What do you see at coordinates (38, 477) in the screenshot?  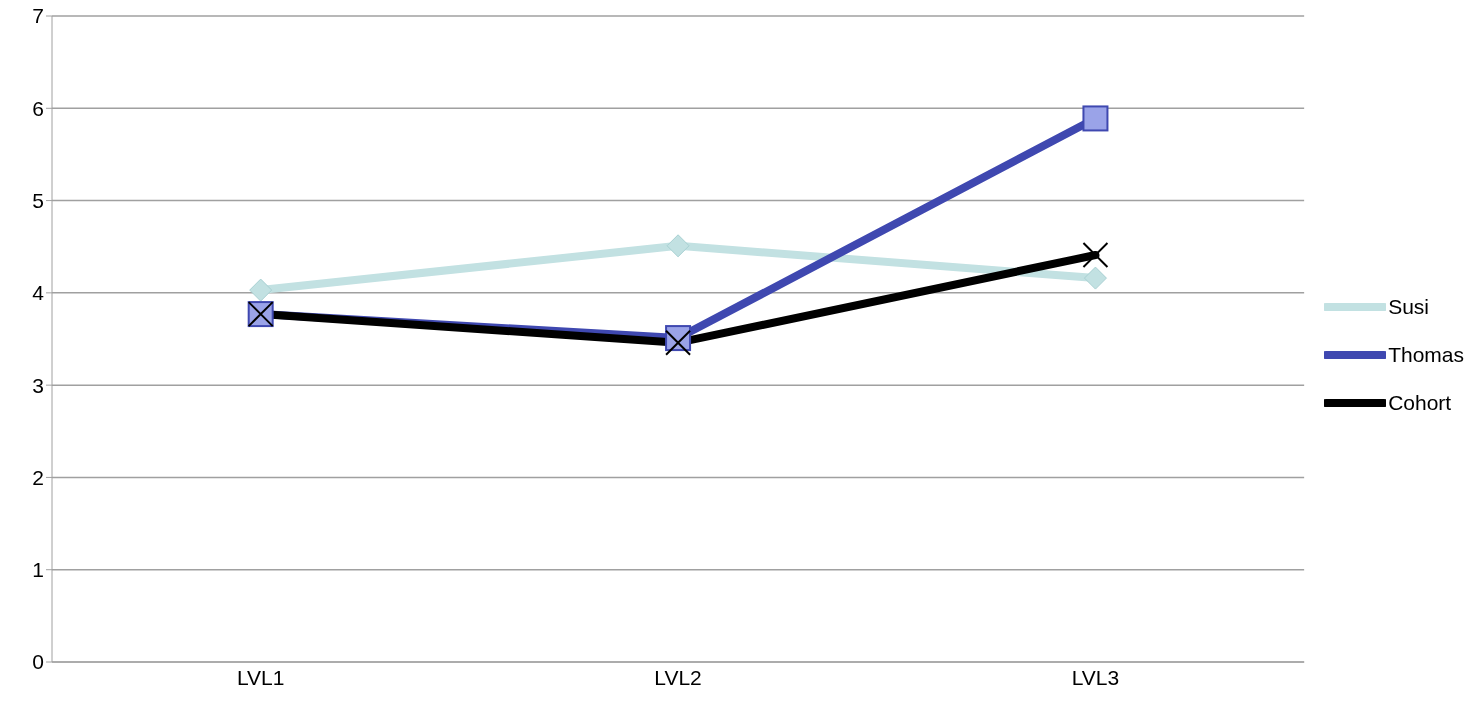 I see `y-tick-label: 2` at bounding box center [38, 477].